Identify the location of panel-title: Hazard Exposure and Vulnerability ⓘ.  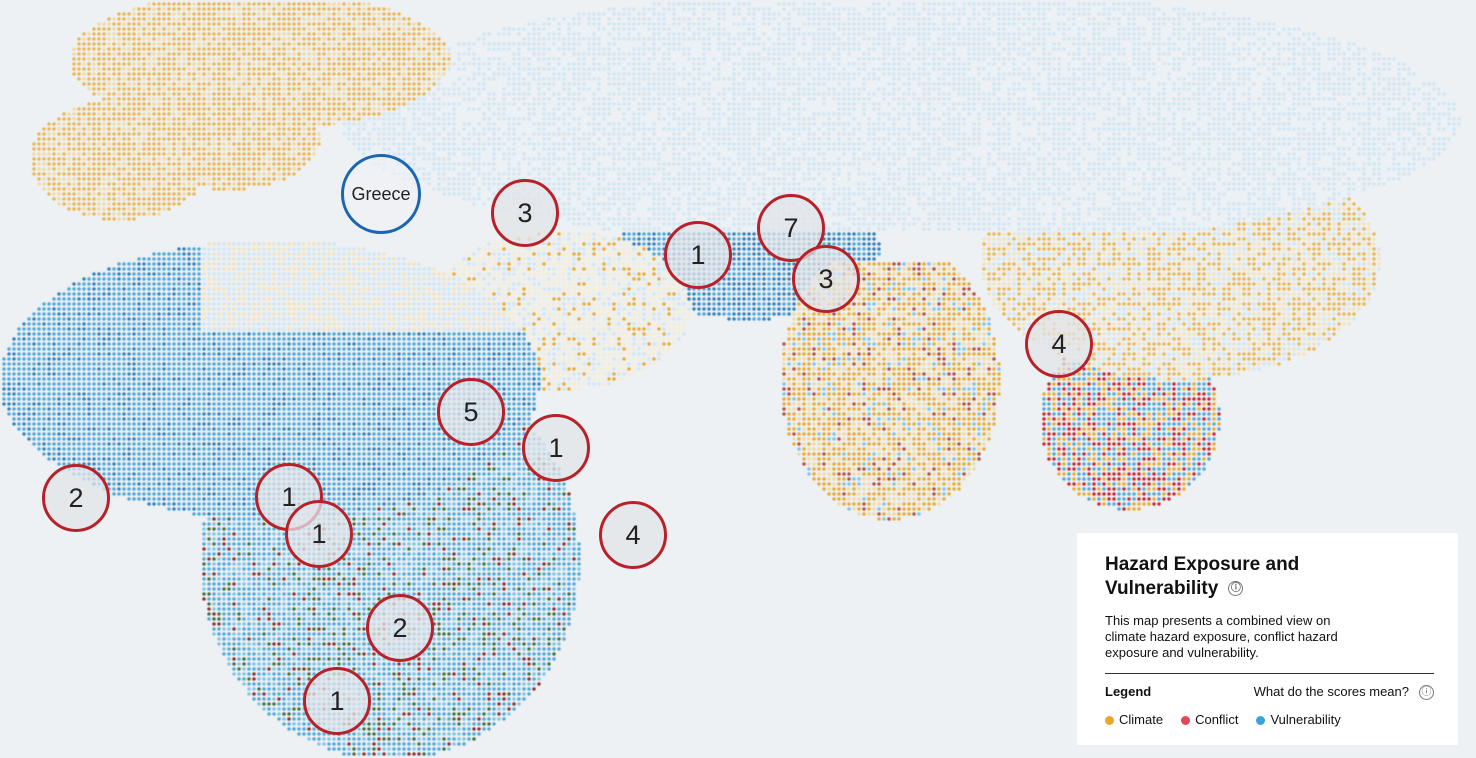
(1202, 576).